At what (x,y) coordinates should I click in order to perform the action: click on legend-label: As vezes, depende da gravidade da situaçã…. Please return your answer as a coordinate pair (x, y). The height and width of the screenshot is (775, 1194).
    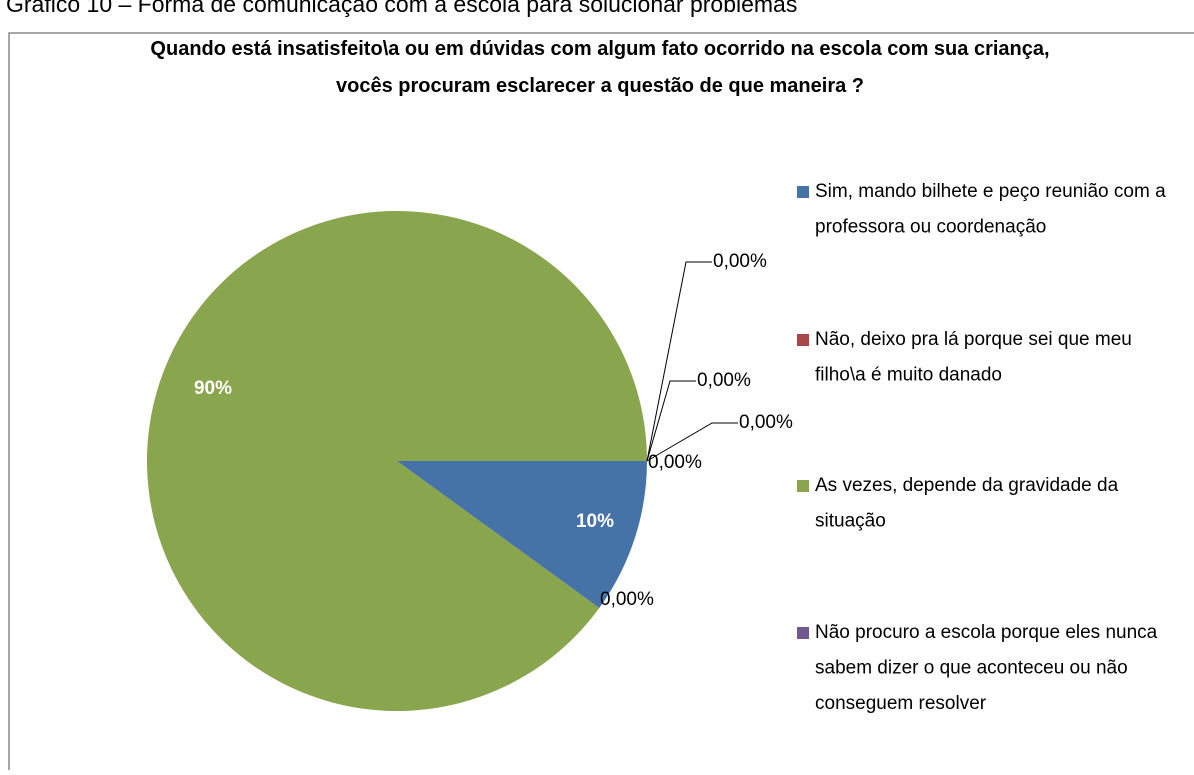
    Looking at the image, I should click on (967, 503).